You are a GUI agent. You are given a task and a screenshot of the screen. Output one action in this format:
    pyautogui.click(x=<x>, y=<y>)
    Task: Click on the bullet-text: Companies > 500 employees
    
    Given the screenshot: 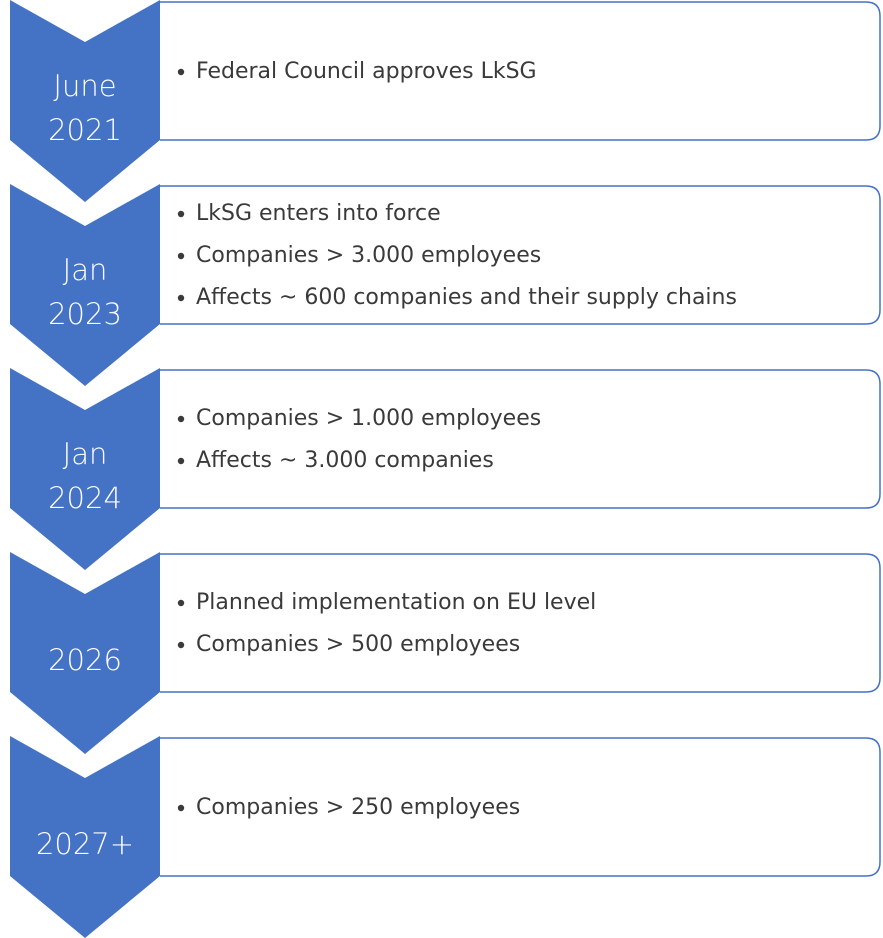 What is the action you would take?
    pyautogui.click(x=358, y=644)
    